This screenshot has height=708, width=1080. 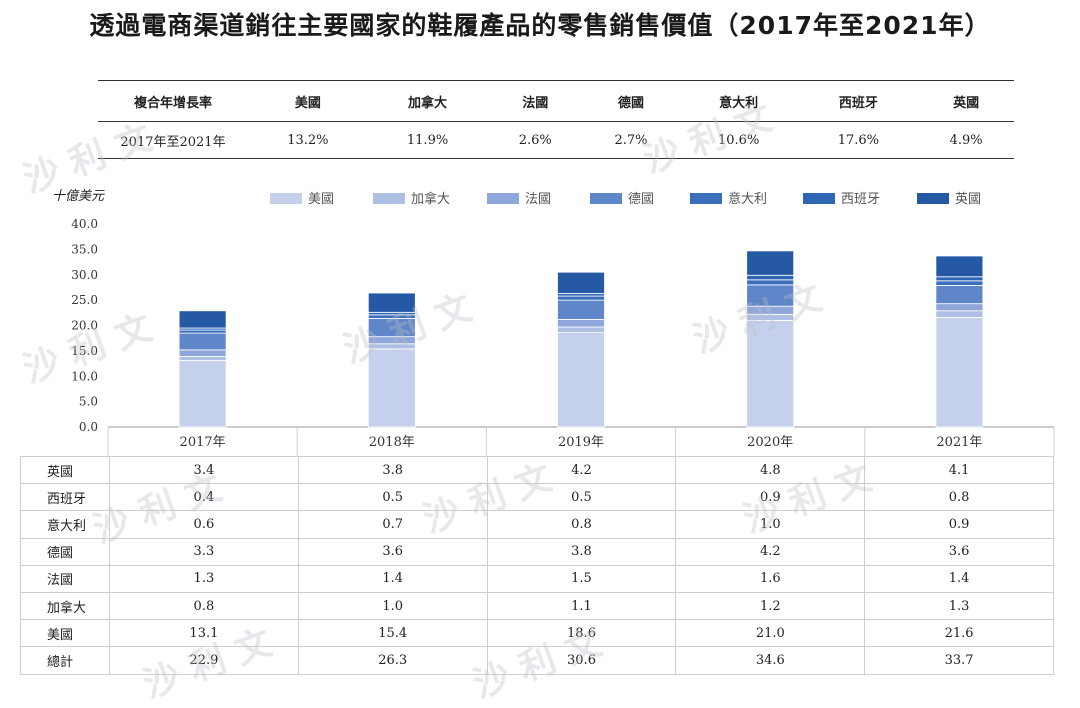 I want to click on cagr-header-label: 複合年增長率, so click(x=173, y=101).